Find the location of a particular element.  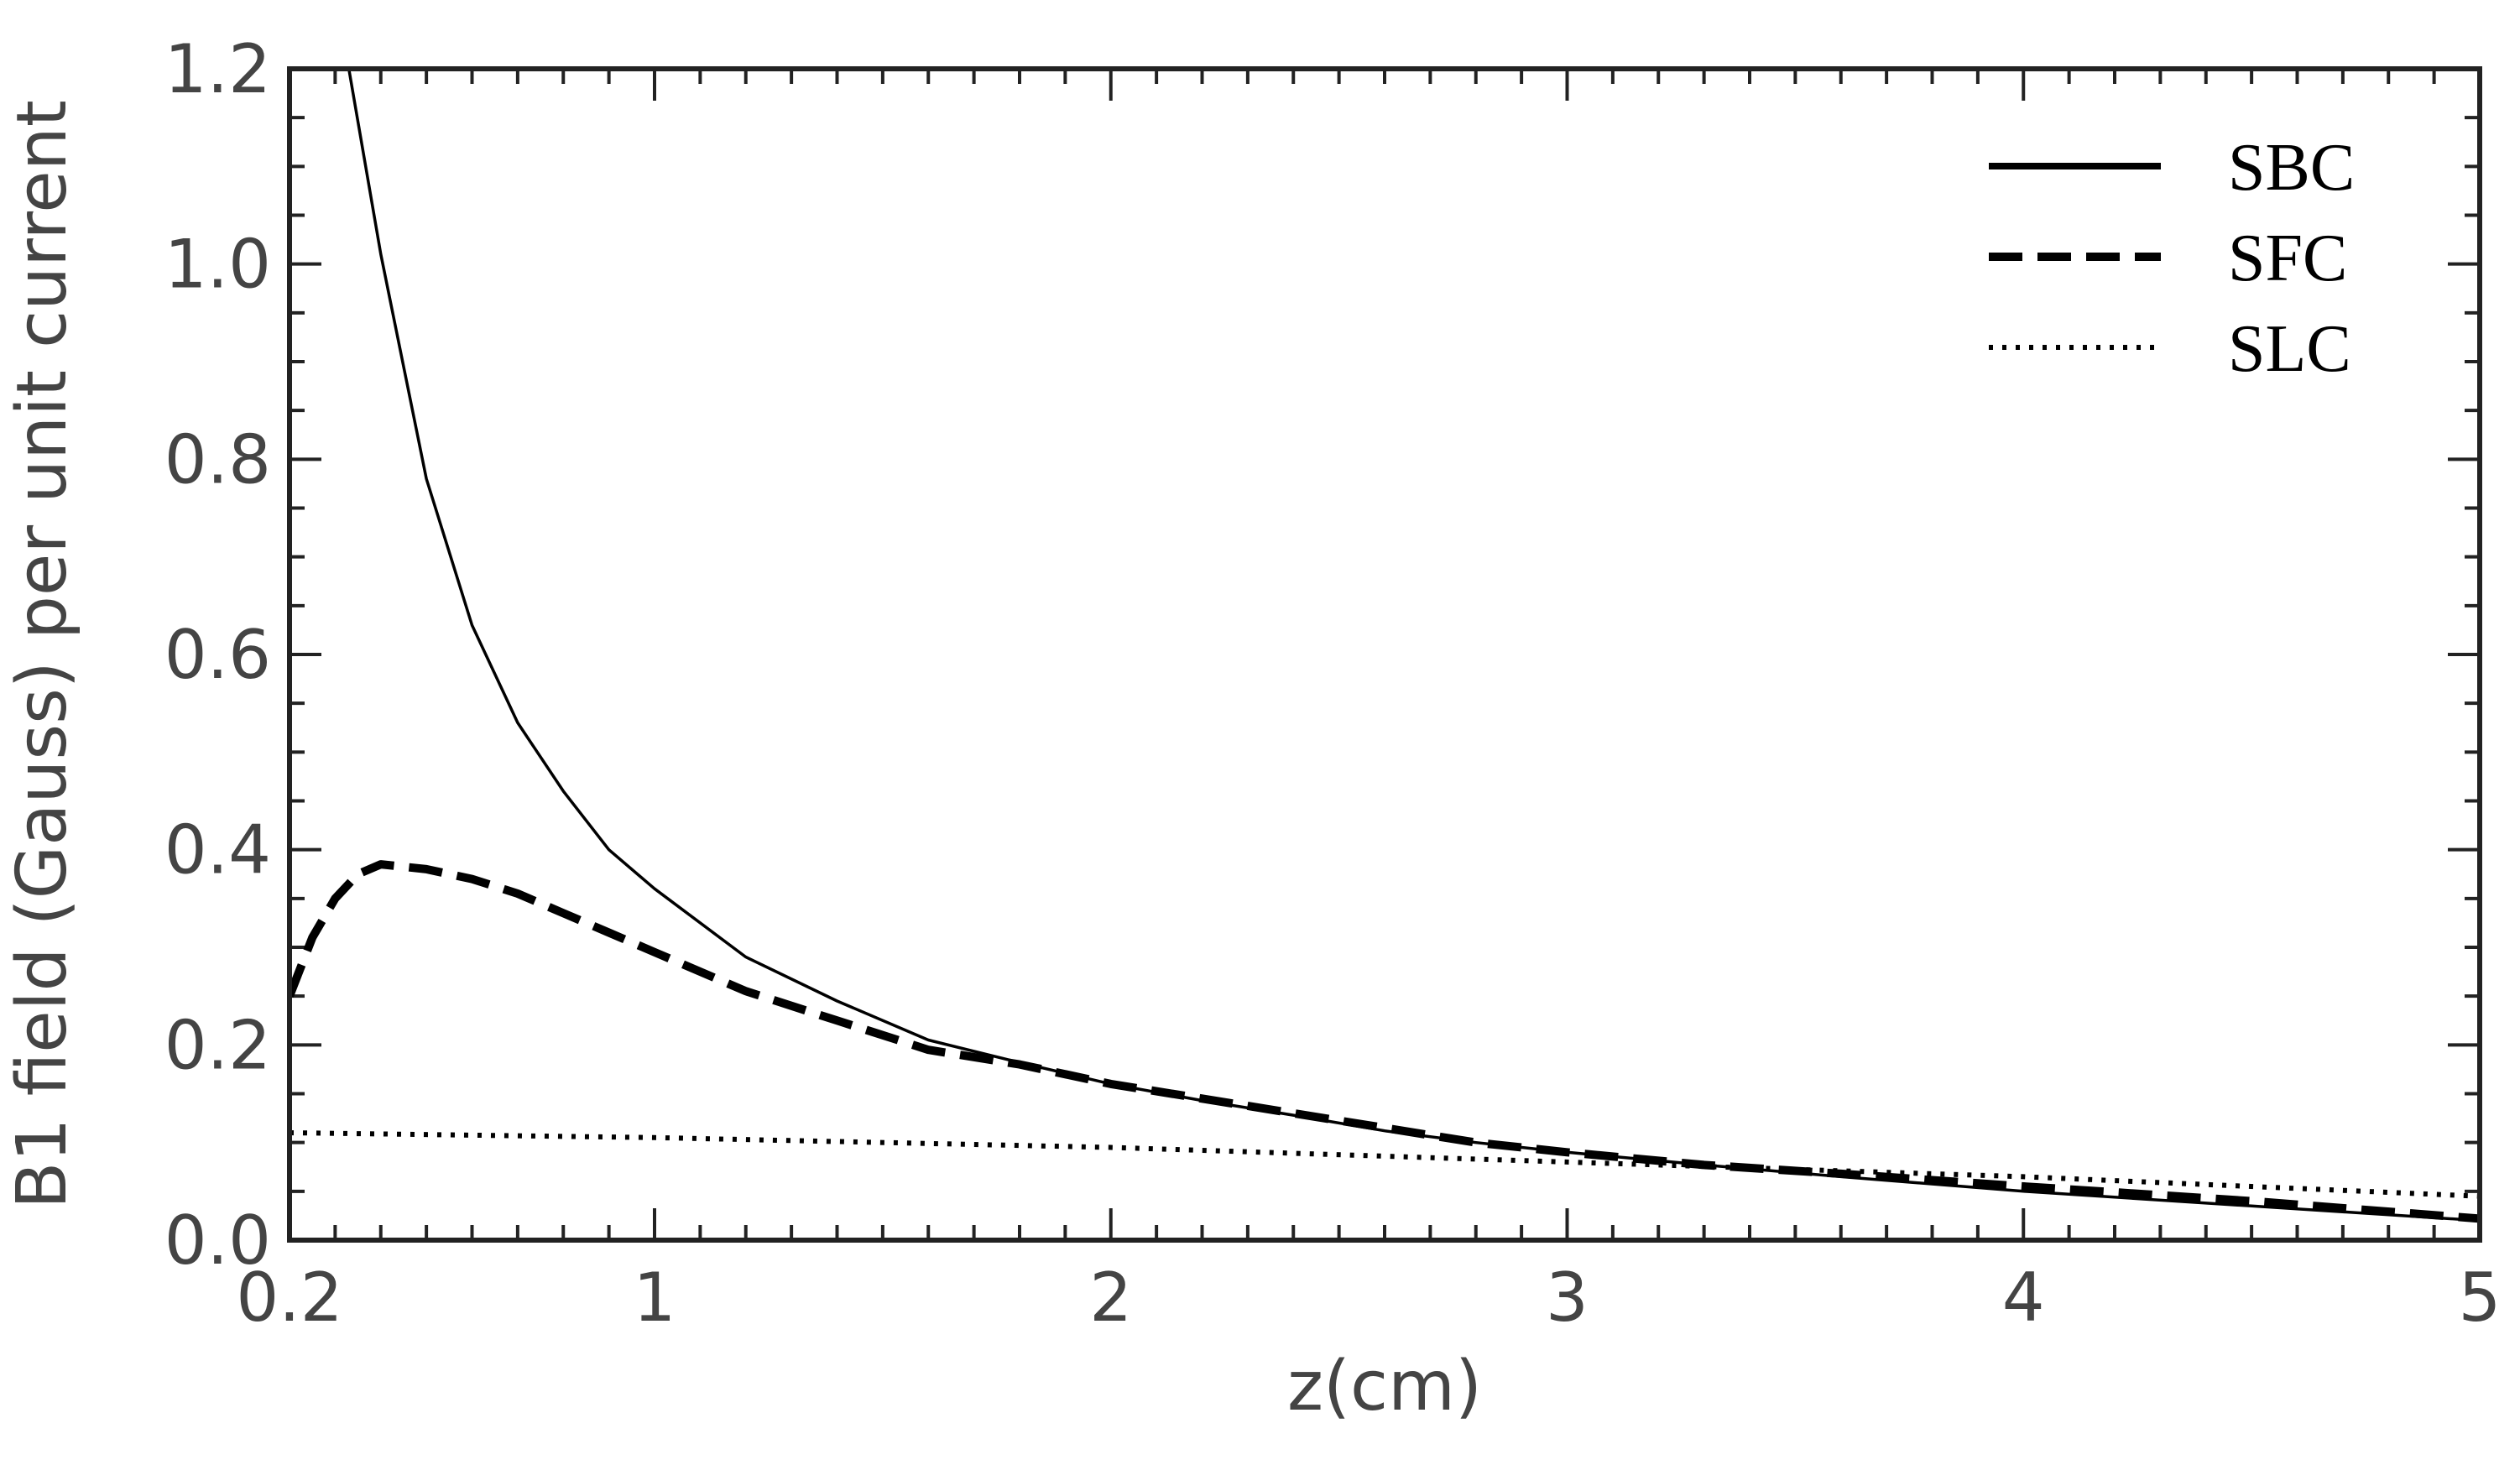

y-tick-label: 0.2 is located at coordinates (217, 1045).